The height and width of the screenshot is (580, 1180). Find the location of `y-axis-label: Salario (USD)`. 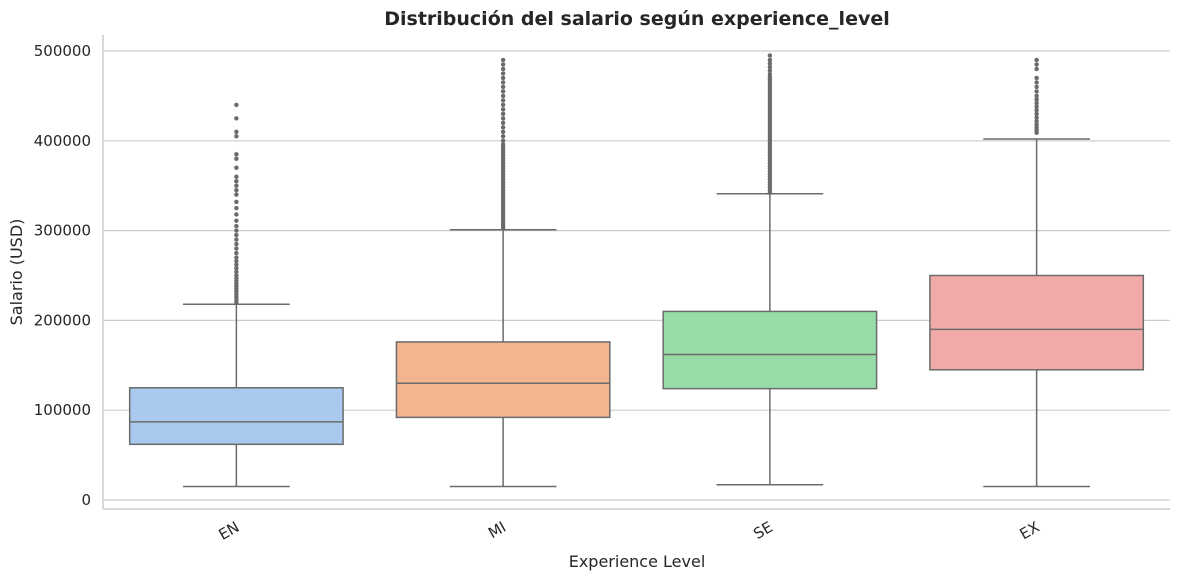

y-axis-label: Salario (USD) is located at coordinates (16, 272).